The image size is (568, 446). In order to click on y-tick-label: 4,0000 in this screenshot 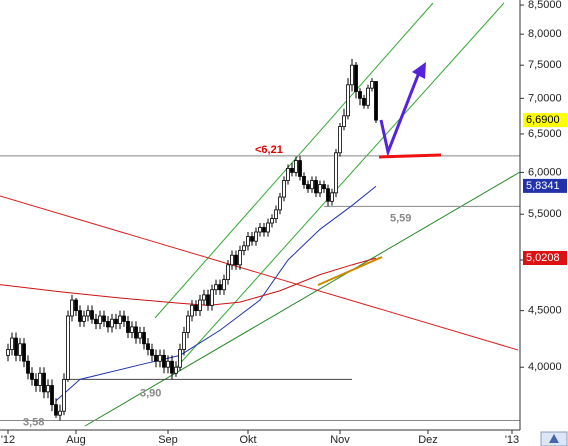, I will do `click(545, 367)`.